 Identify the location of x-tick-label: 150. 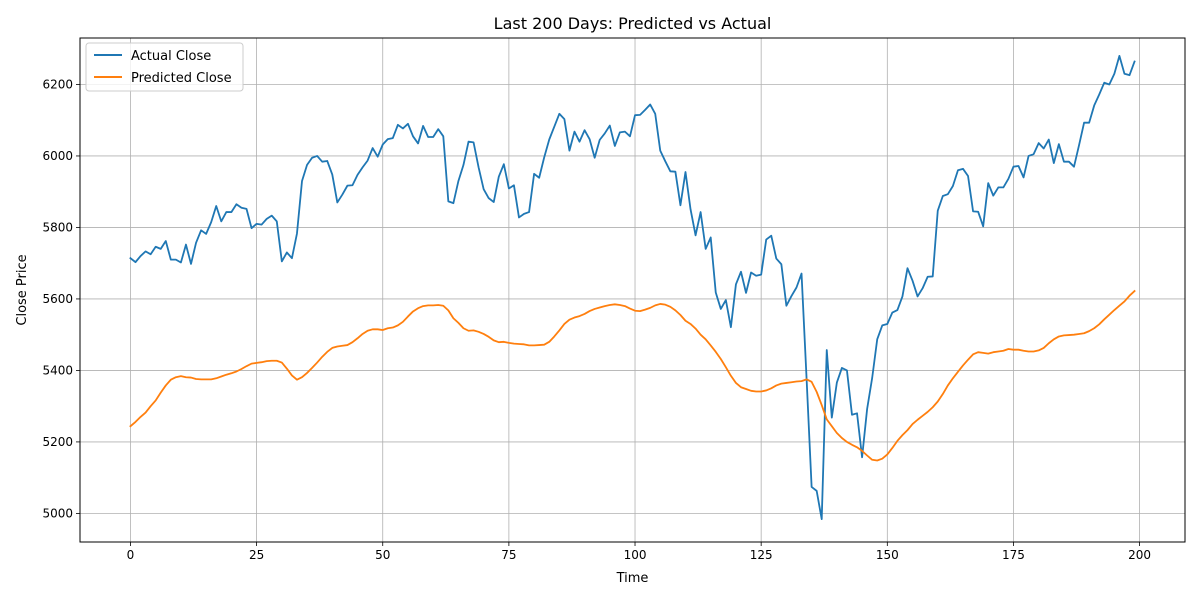
(887, 555).